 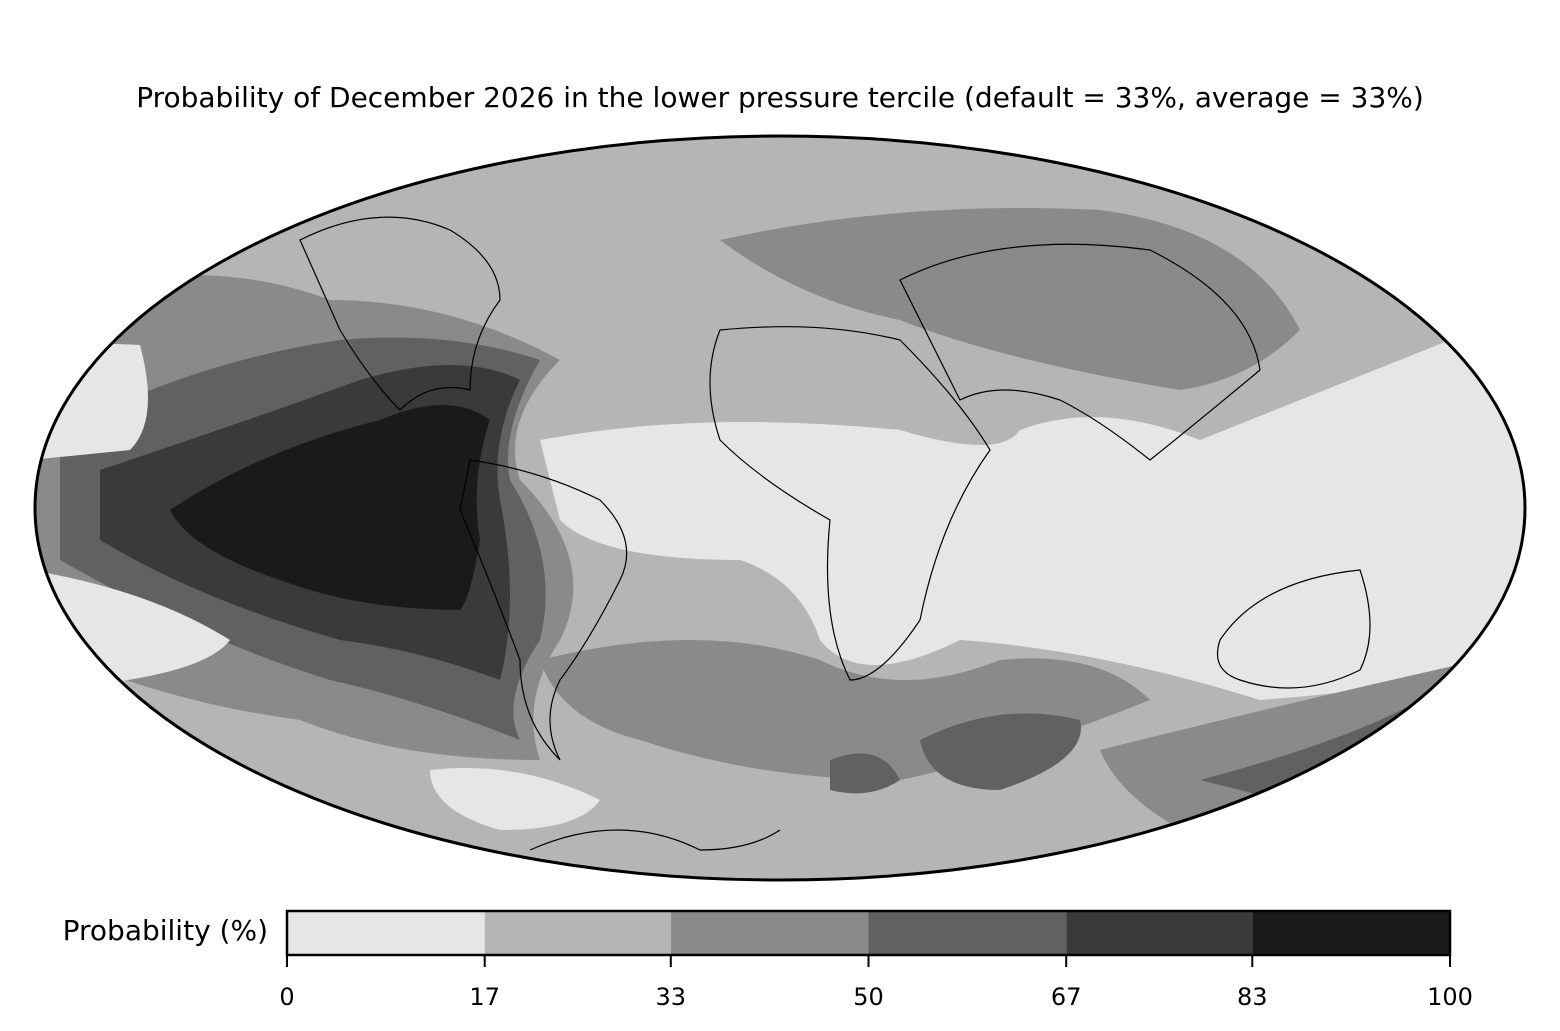 What do you see at coordinates (671, 997) in the screenshot?
I see `tick-label: 33` at bounding box center [671, 997].